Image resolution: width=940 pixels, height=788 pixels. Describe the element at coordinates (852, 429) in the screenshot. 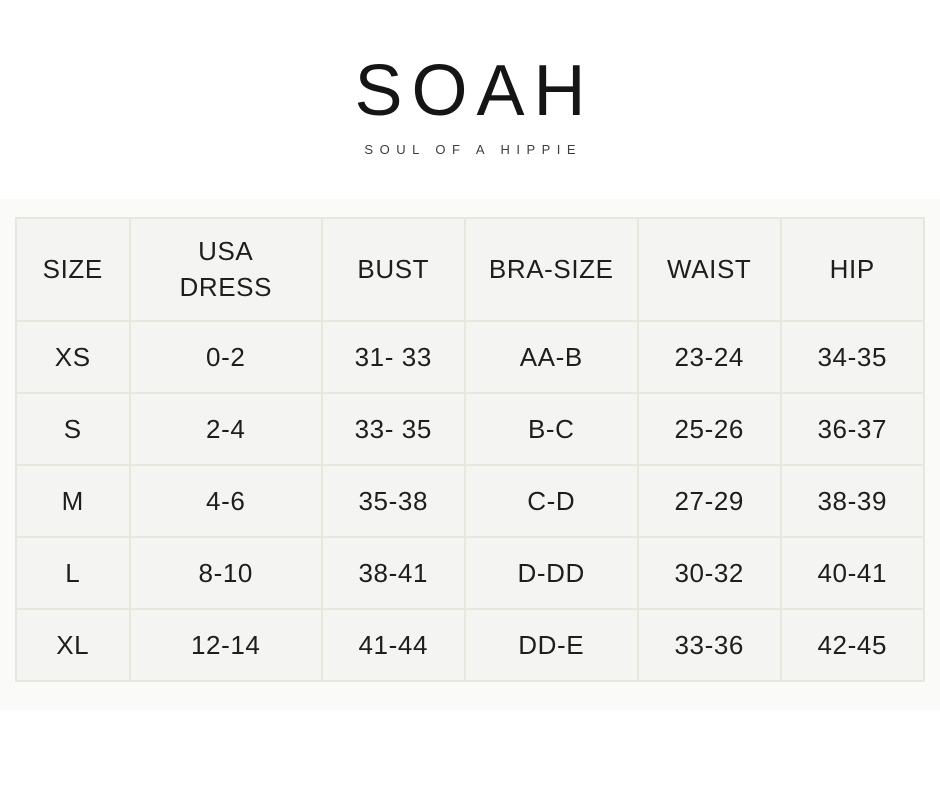

I see `hip-cell: 36-37` at that location.